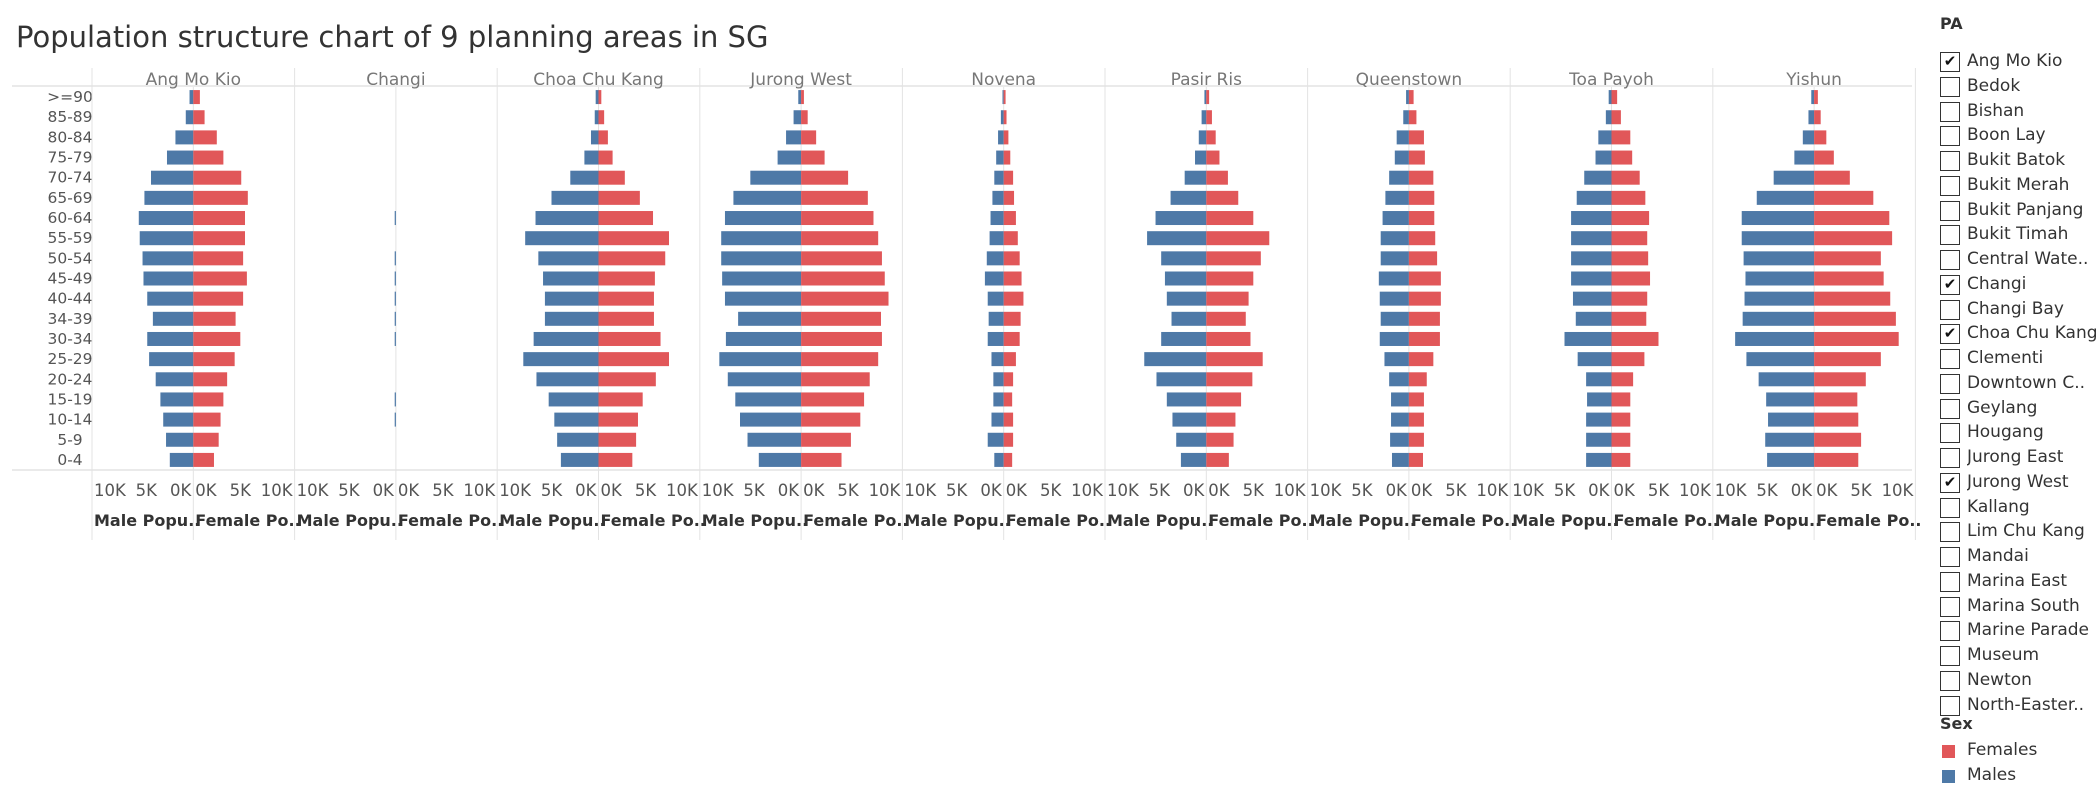  Describe the element at coordinates (2020, 706) in the screenshot. I see `pa-filter-item: North-Easter..` at that location.